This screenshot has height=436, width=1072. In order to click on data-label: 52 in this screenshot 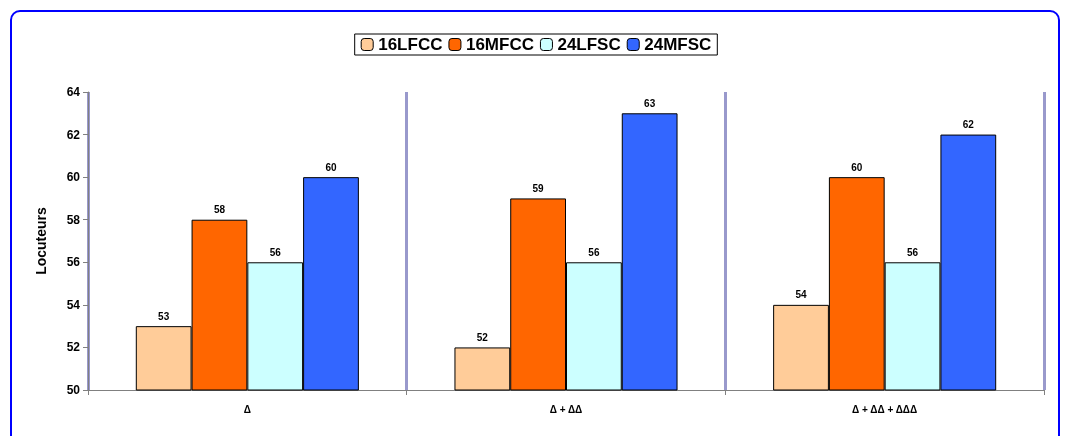, I will do `click(482, 337)`.